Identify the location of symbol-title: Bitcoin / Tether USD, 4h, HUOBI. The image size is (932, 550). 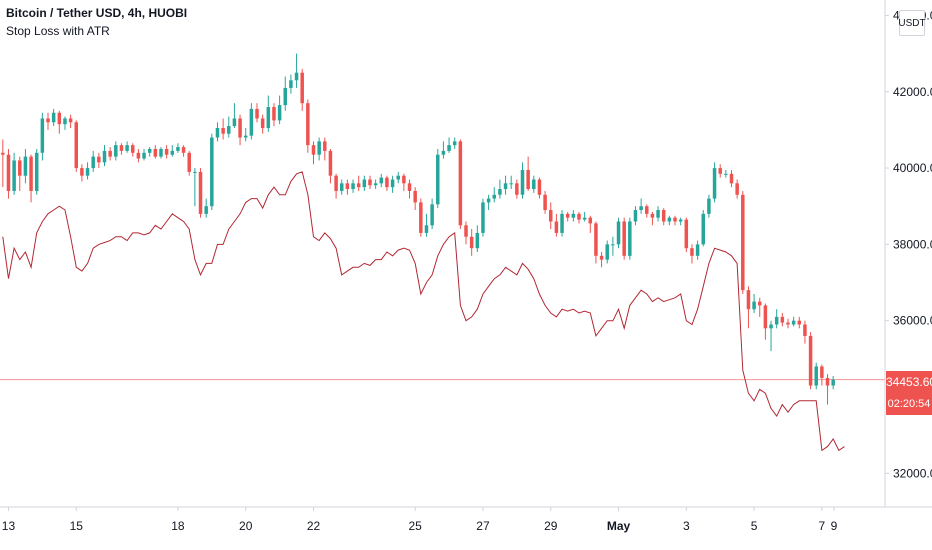
(97, 13).